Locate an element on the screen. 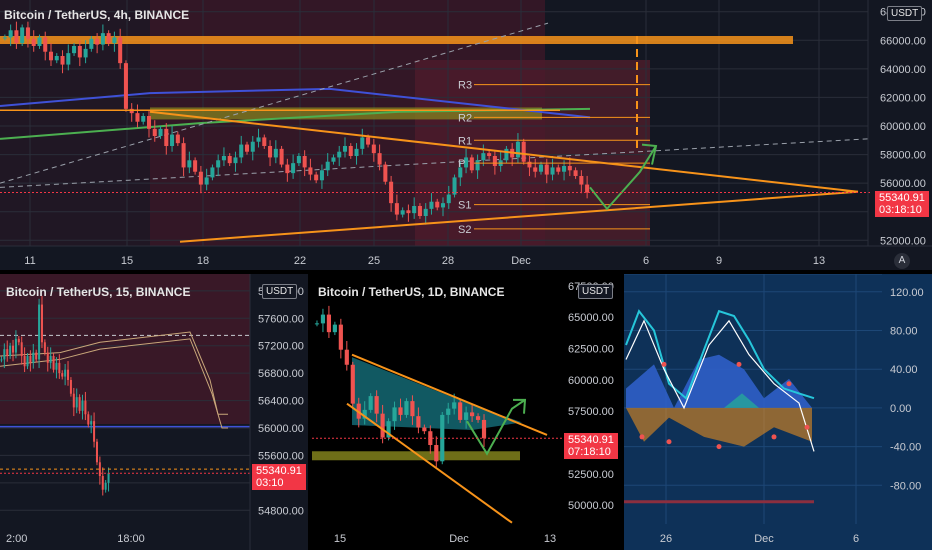  pivot-label-r2: R2 is located at coordinates (465, 118).